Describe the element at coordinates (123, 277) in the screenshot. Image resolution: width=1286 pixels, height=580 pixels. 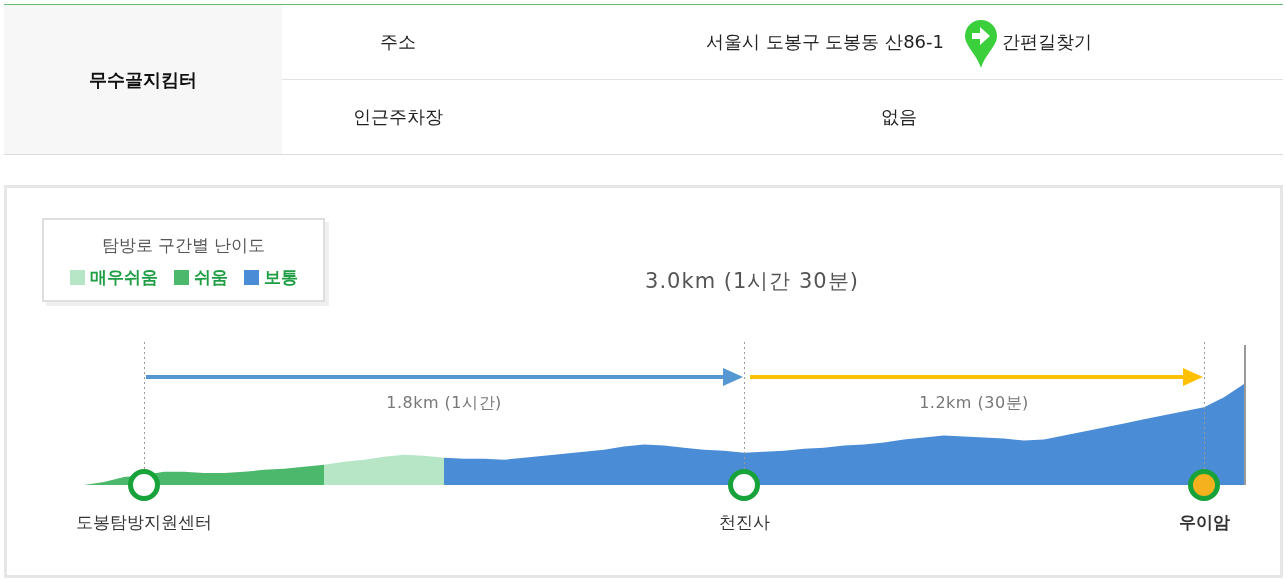
I see `legend-label: 매우쉬움` at that location.